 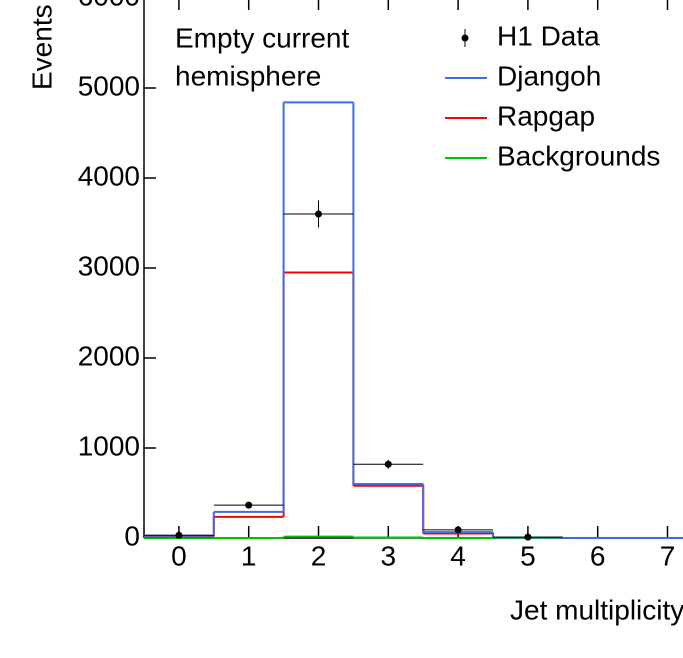 I want to click on annotation: hemisphere, so click(x=248, y=75).